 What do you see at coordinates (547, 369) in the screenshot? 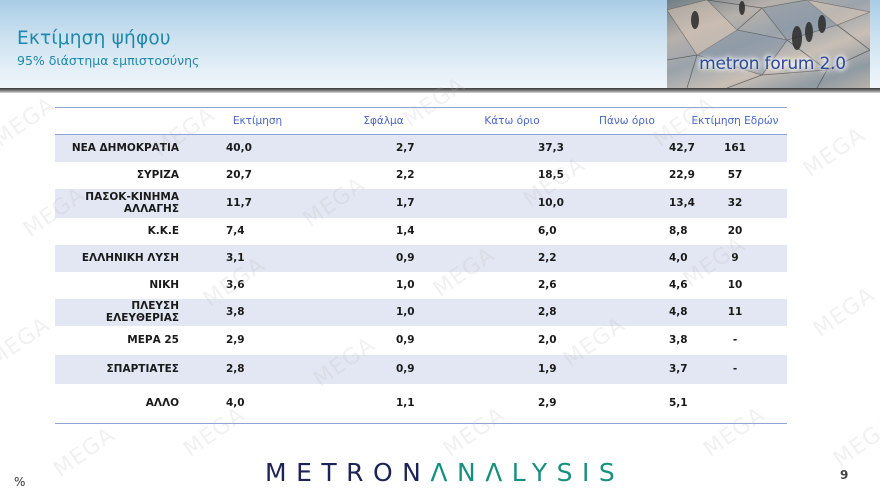
I see `lower-bound-value: 1,9` at bounding box center [547, 369].